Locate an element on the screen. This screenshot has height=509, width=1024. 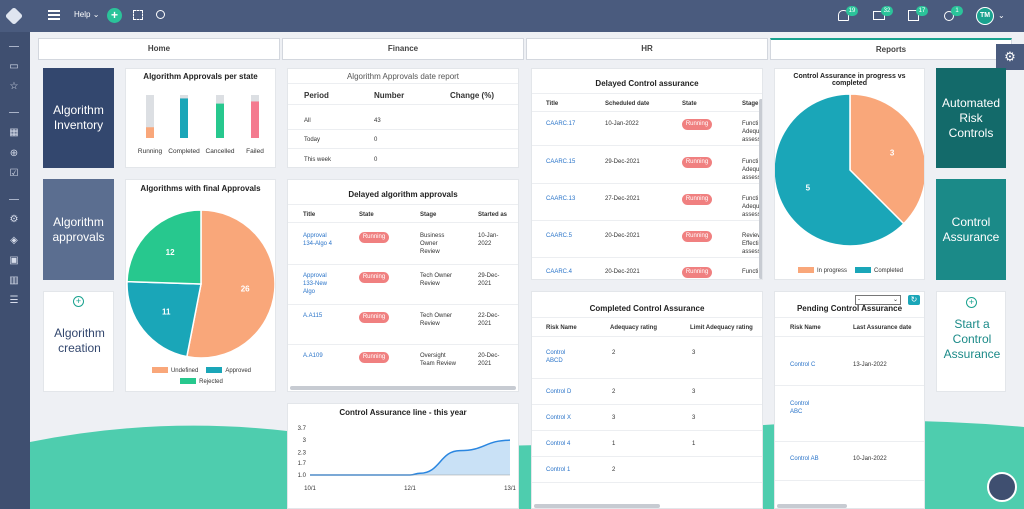
star-icon: ☆ is located at coordinates (14, 86).